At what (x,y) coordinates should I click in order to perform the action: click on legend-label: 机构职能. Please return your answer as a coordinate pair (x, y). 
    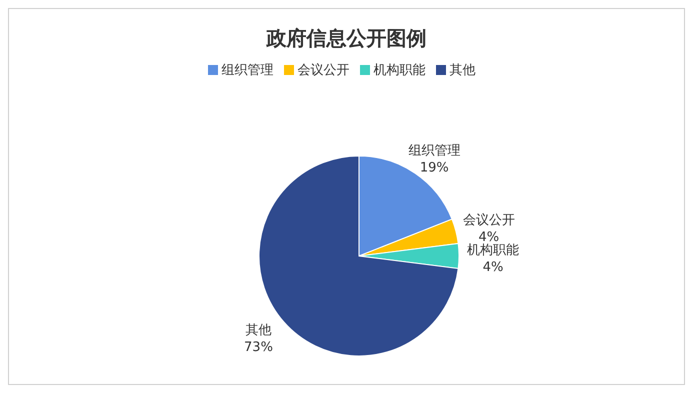
    Looking at the image, I should click on (400, 70).